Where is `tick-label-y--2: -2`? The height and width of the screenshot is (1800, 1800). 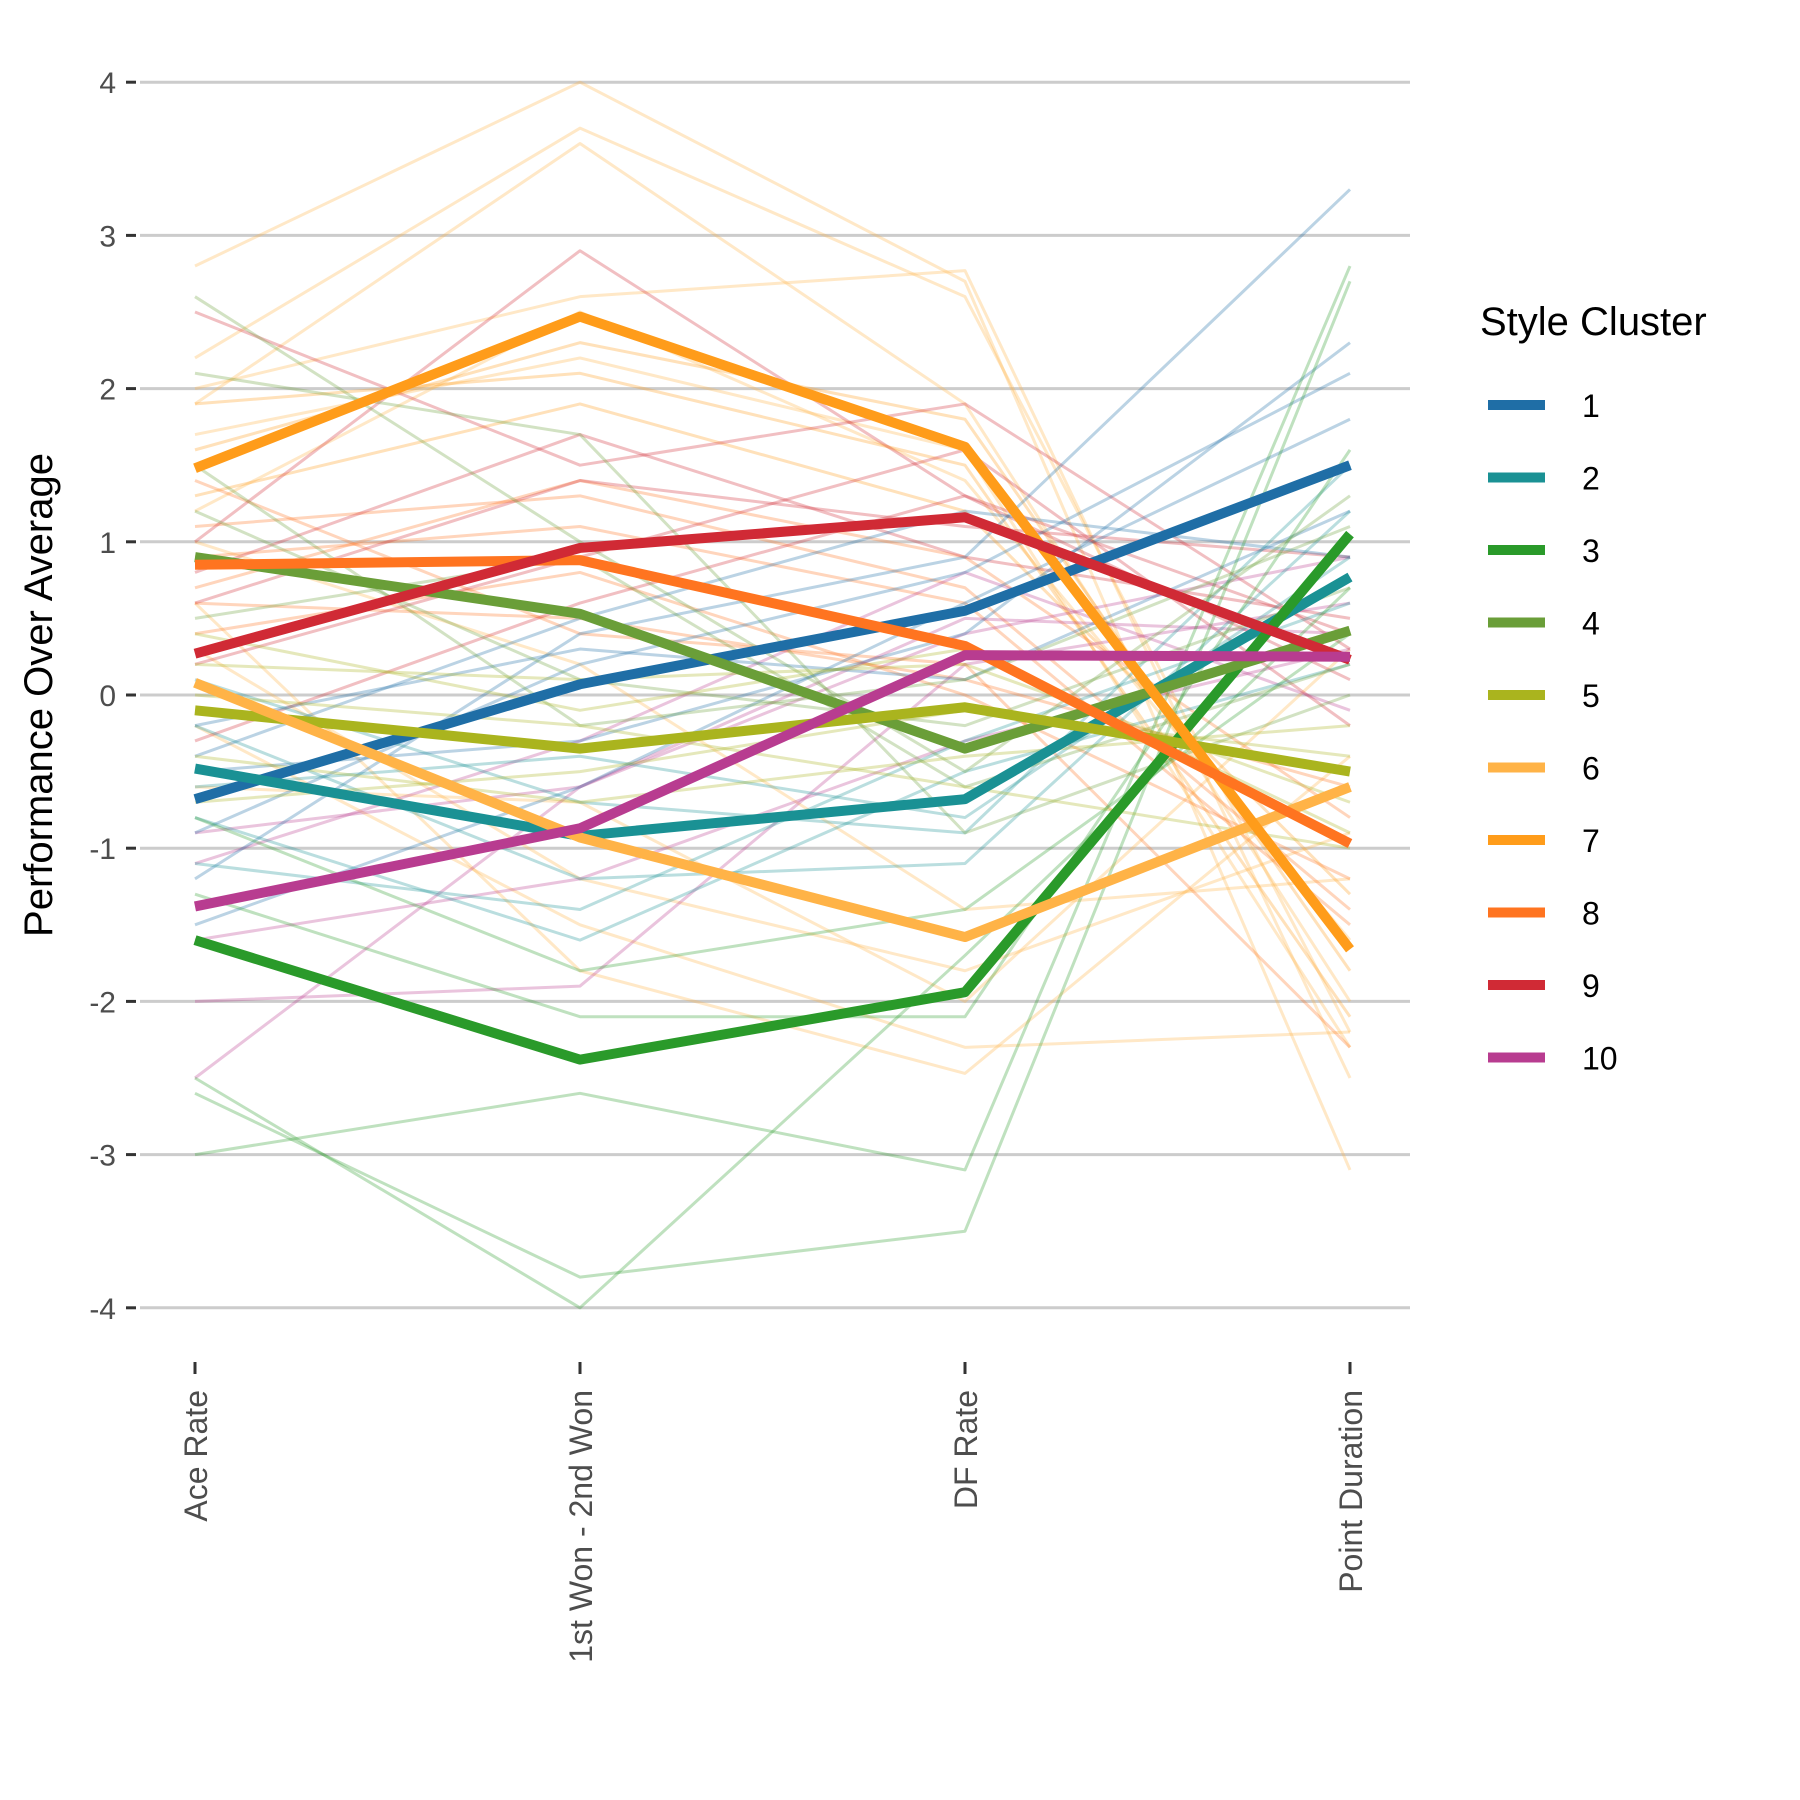 tick-label-y--2: -2 is located at coordinates (102, 1002).